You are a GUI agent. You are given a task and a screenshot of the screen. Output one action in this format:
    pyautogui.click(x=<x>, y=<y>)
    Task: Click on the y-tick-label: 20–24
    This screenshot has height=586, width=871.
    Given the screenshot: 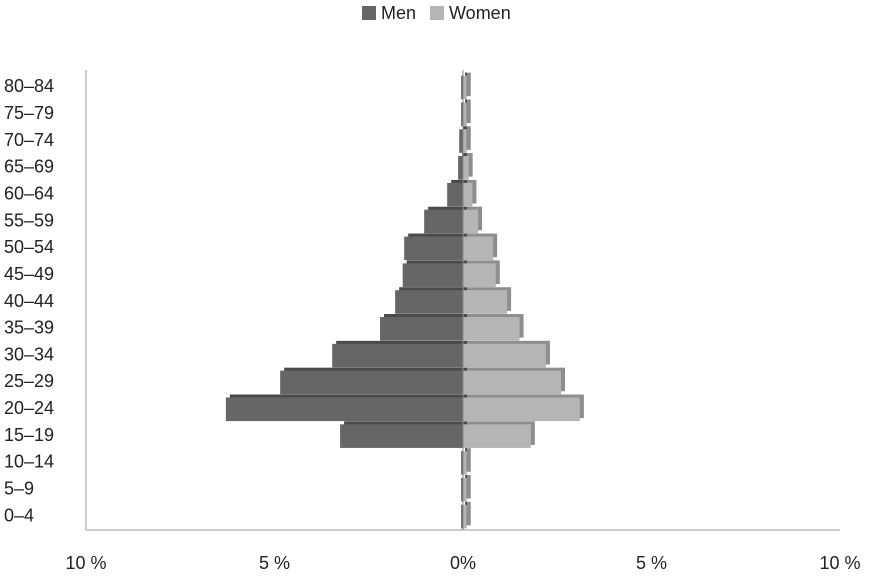 What is the action you would take?
    pyautogui.click(x=29, y=408)
    